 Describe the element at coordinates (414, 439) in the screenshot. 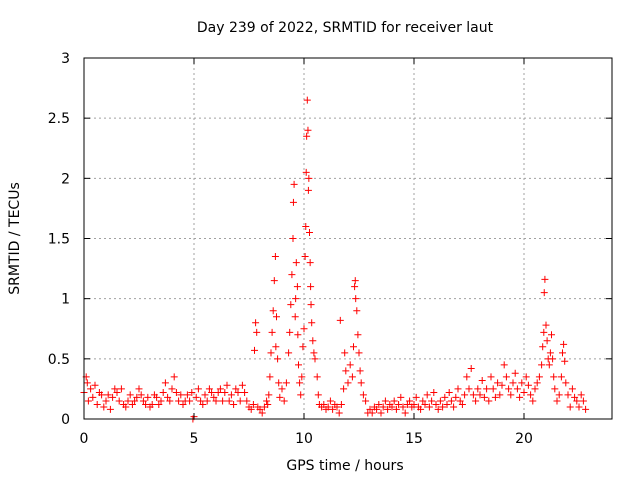

I see `x-tick-label: 15` at that location.